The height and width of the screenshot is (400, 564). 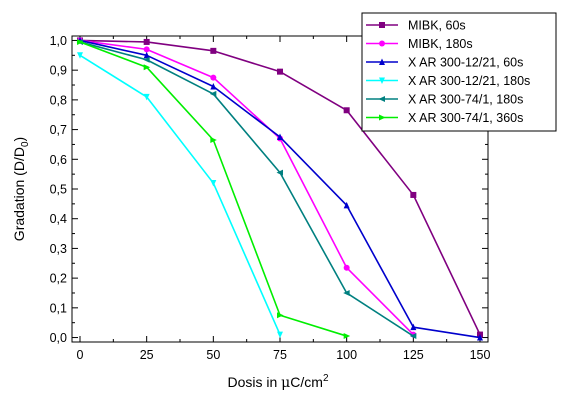 I want to click on x-title-mu: μ, so click(x=285, y=383).